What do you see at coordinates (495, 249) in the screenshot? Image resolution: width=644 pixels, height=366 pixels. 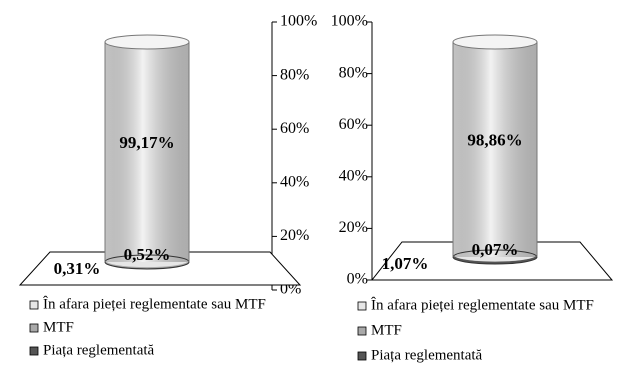 I see `value-label: 0,07%` at bounding box center [495, 249].